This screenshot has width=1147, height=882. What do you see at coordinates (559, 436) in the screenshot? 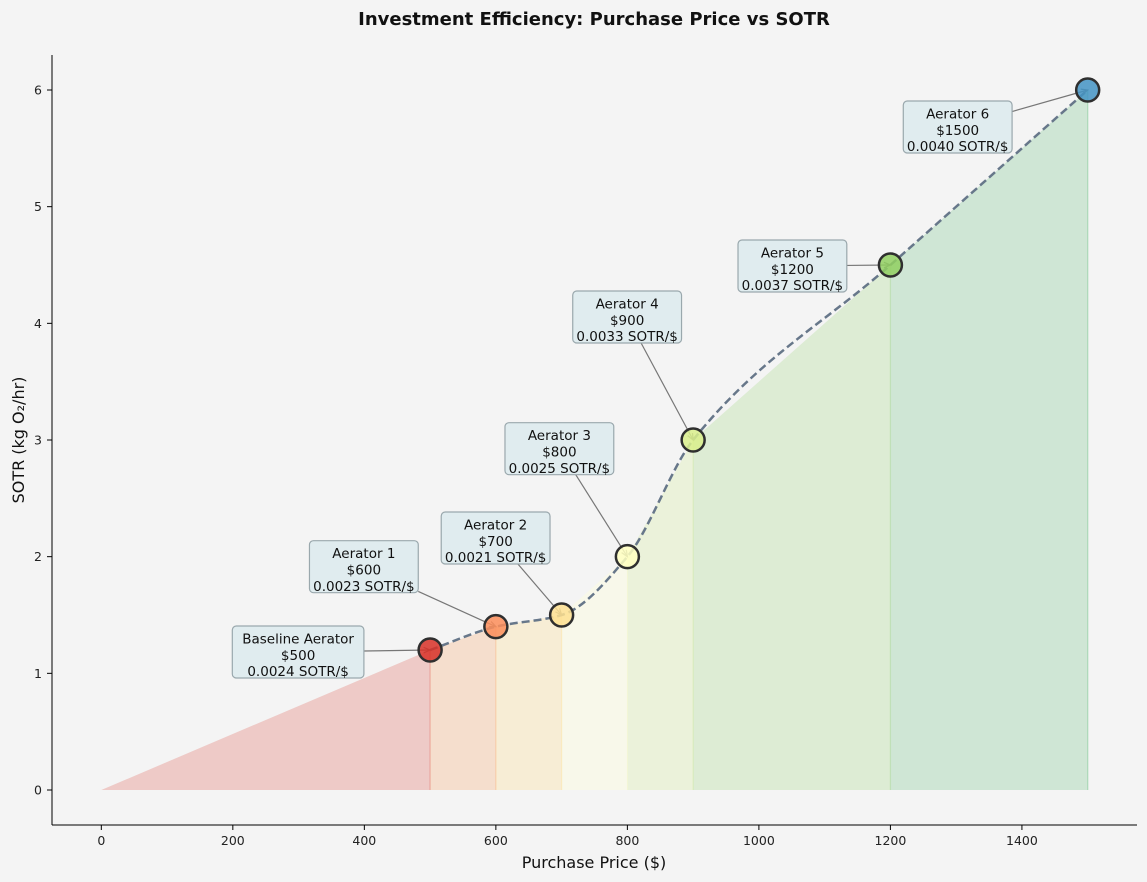
I see `annotation-name: Aerator 3` at bounding box center [559, 436].